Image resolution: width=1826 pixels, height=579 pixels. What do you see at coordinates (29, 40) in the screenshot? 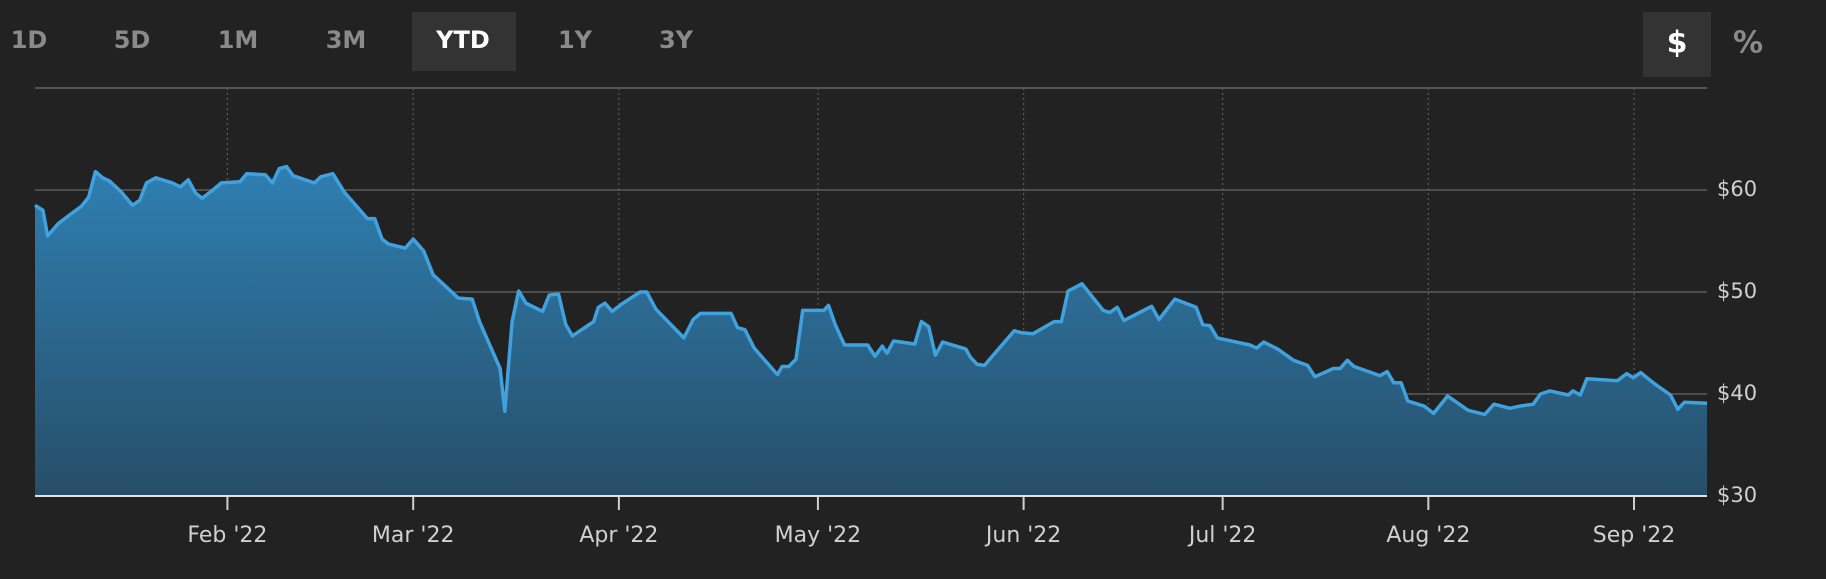
I see `range-tab: 1D` at bounding box center [29, 40].